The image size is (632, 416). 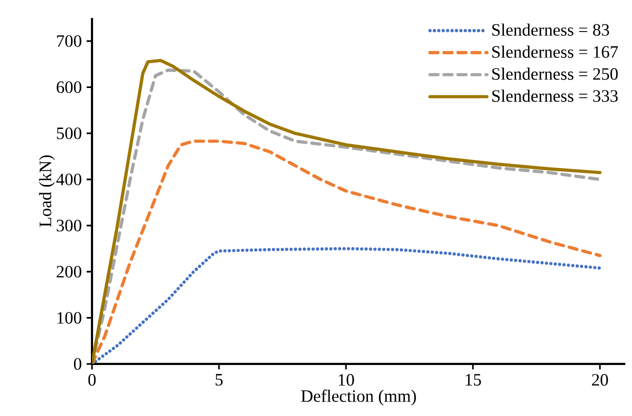 I want to click on y-tick-label: 700, so click(x=69, y=41).